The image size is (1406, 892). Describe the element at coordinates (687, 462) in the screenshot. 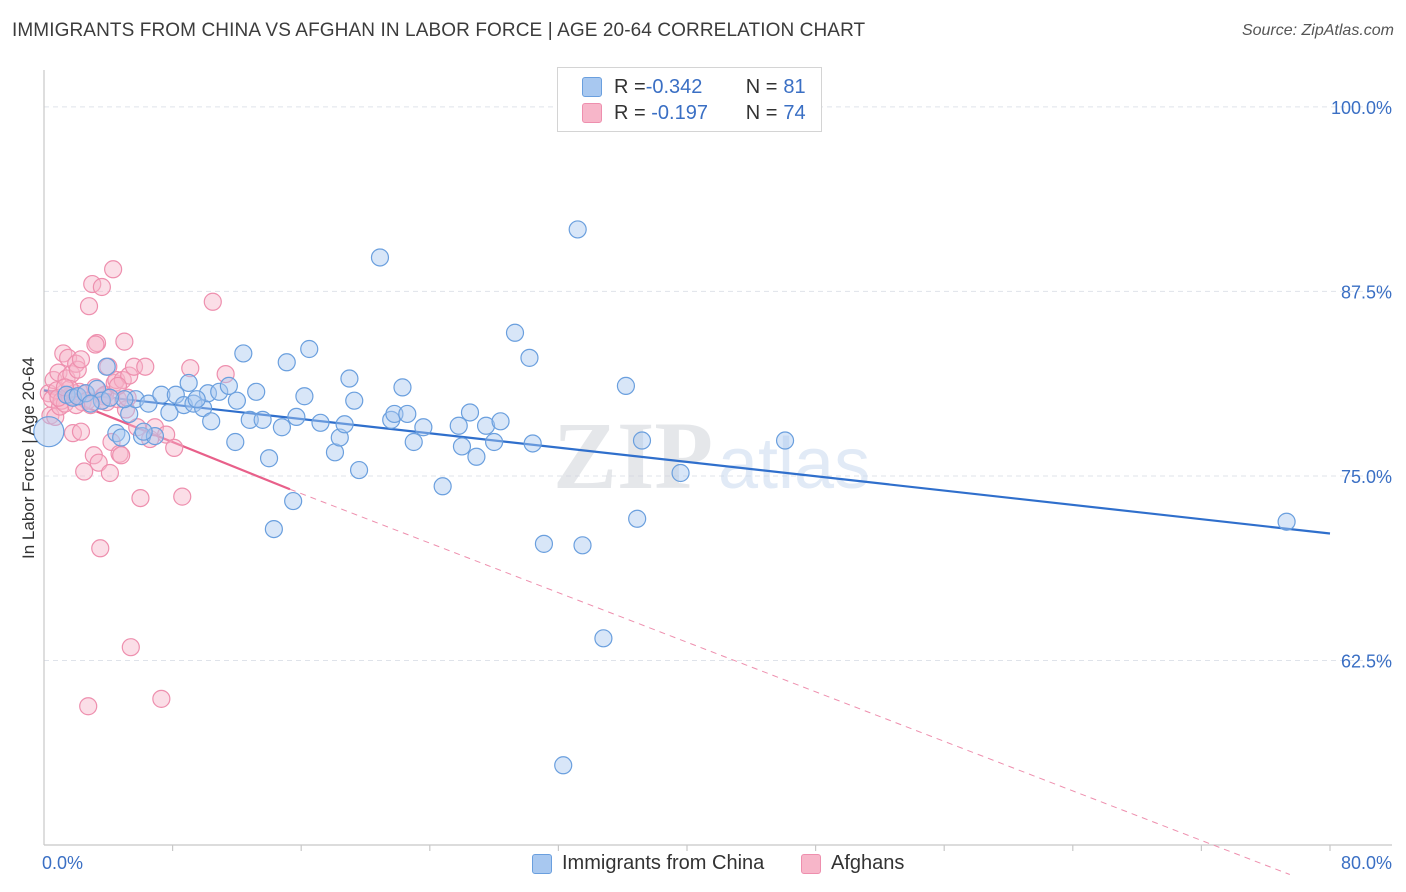

I see `china-trend-line` at that location.